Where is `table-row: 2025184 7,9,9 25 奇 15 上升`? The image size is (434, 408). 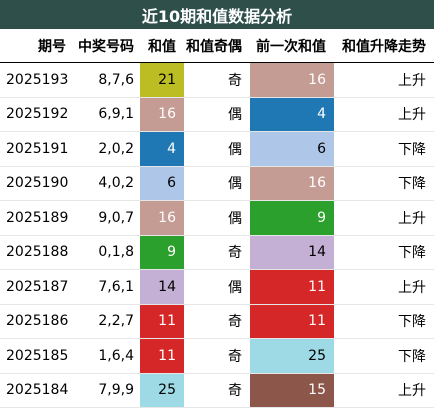 table-row: 2025184 7,9,9 25 奇 15 上升 is located at coordinates (217, 390).